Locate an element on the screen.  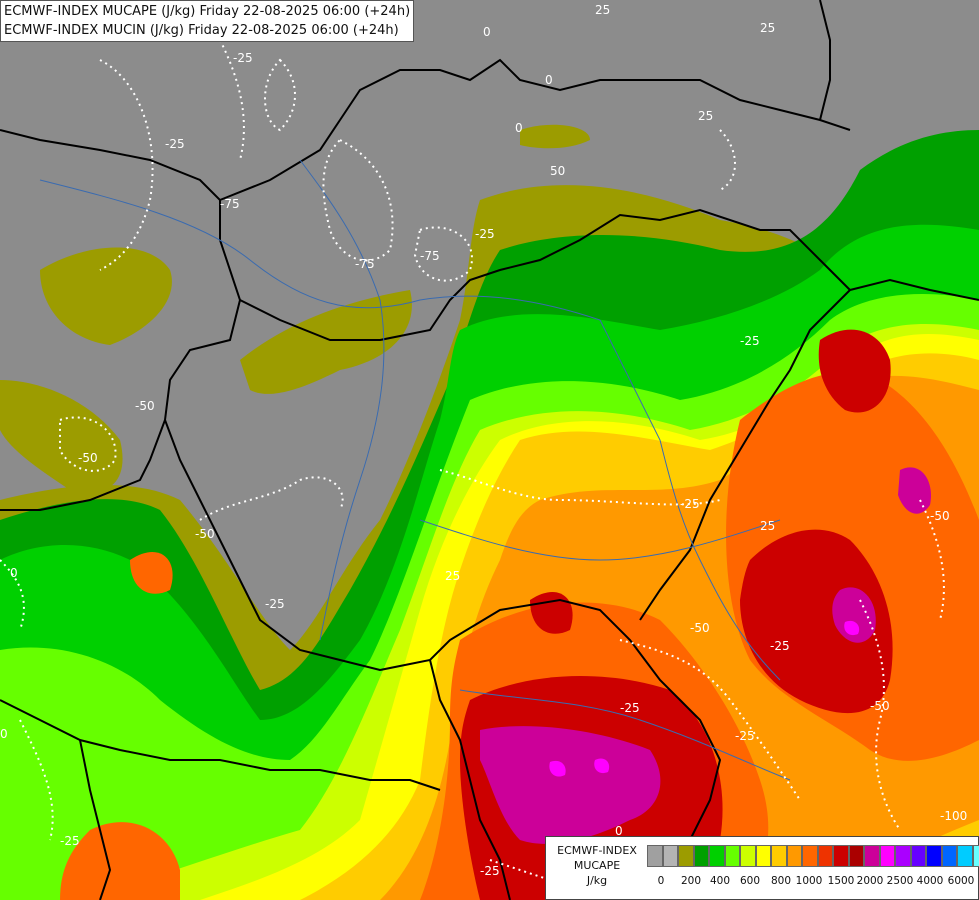
legend-tick-label: 1000 is located at coordinates (809, 881).